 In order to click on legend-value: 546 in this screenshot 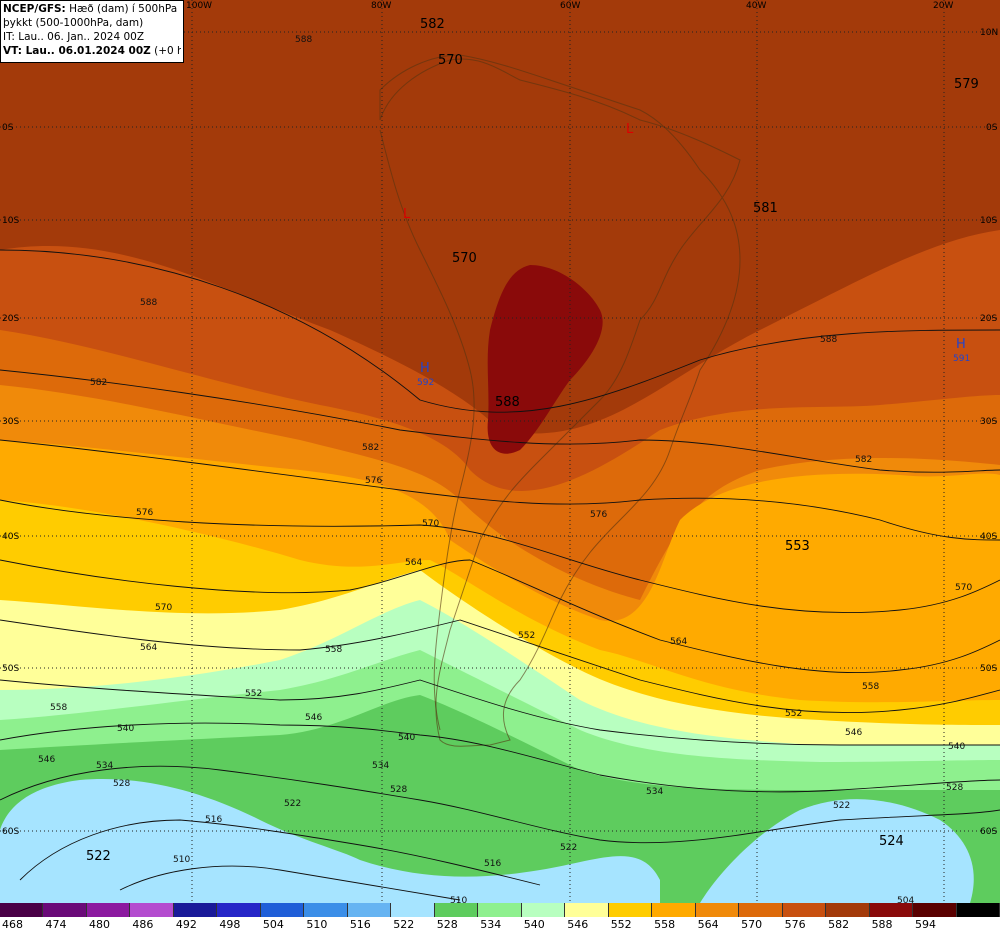, I will do `click(578, 924)`.